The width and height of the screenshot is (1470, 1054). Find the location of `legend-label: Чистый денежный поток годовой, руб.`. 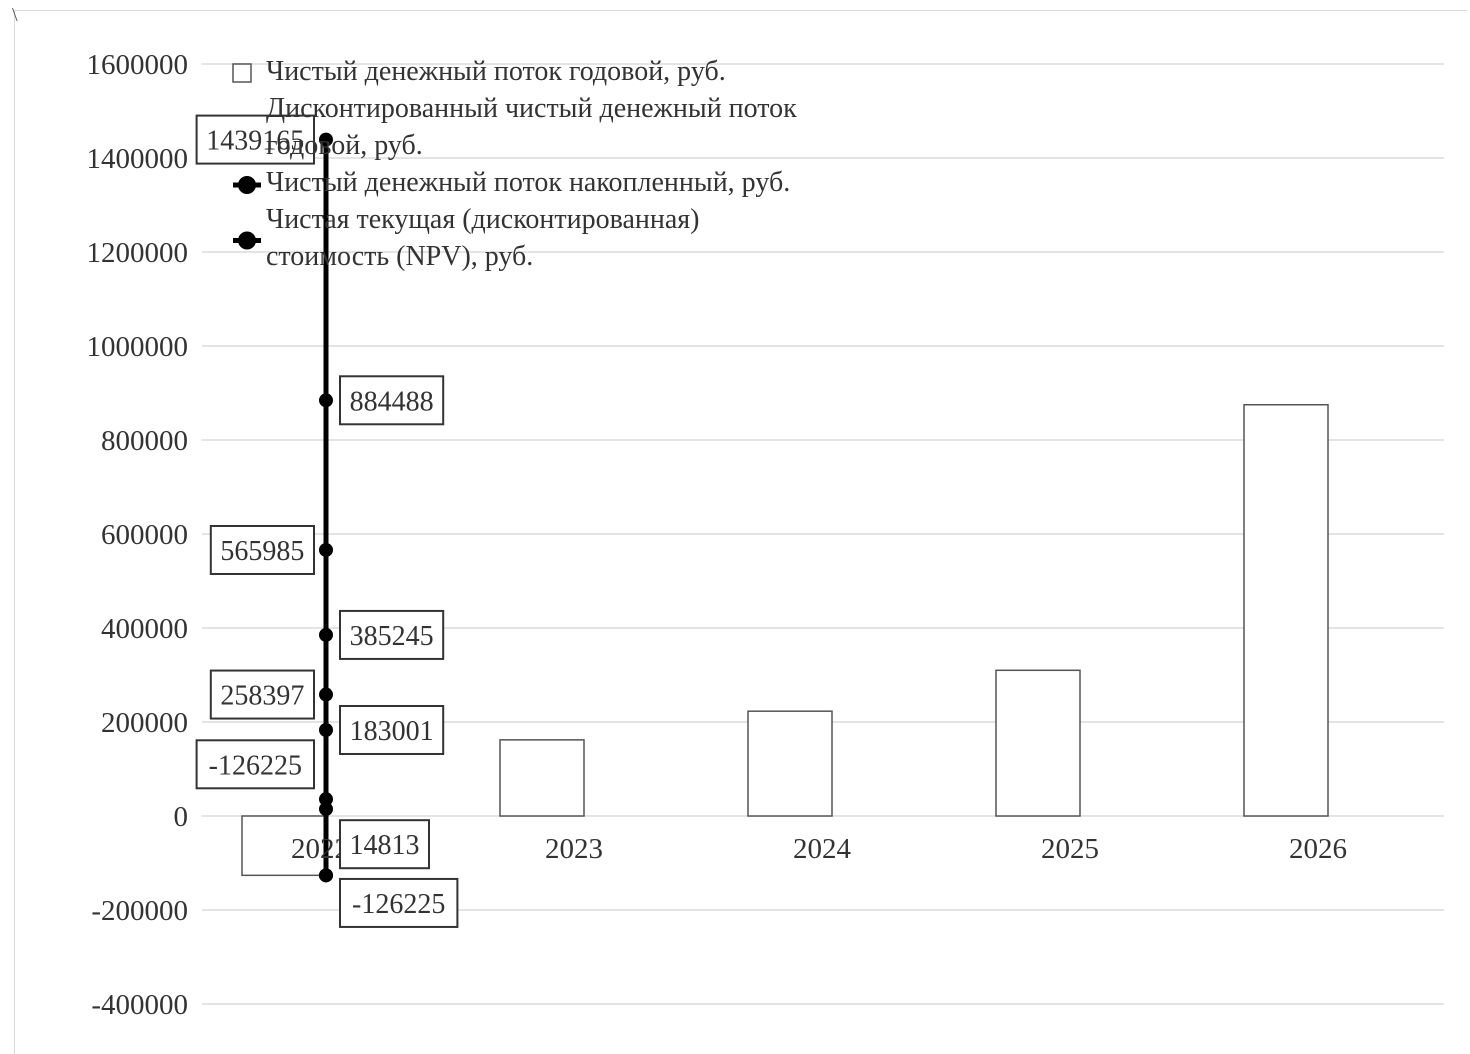

legend-label: Чистый денежный поток годовой, руб. is located at coordinates (496, 71).